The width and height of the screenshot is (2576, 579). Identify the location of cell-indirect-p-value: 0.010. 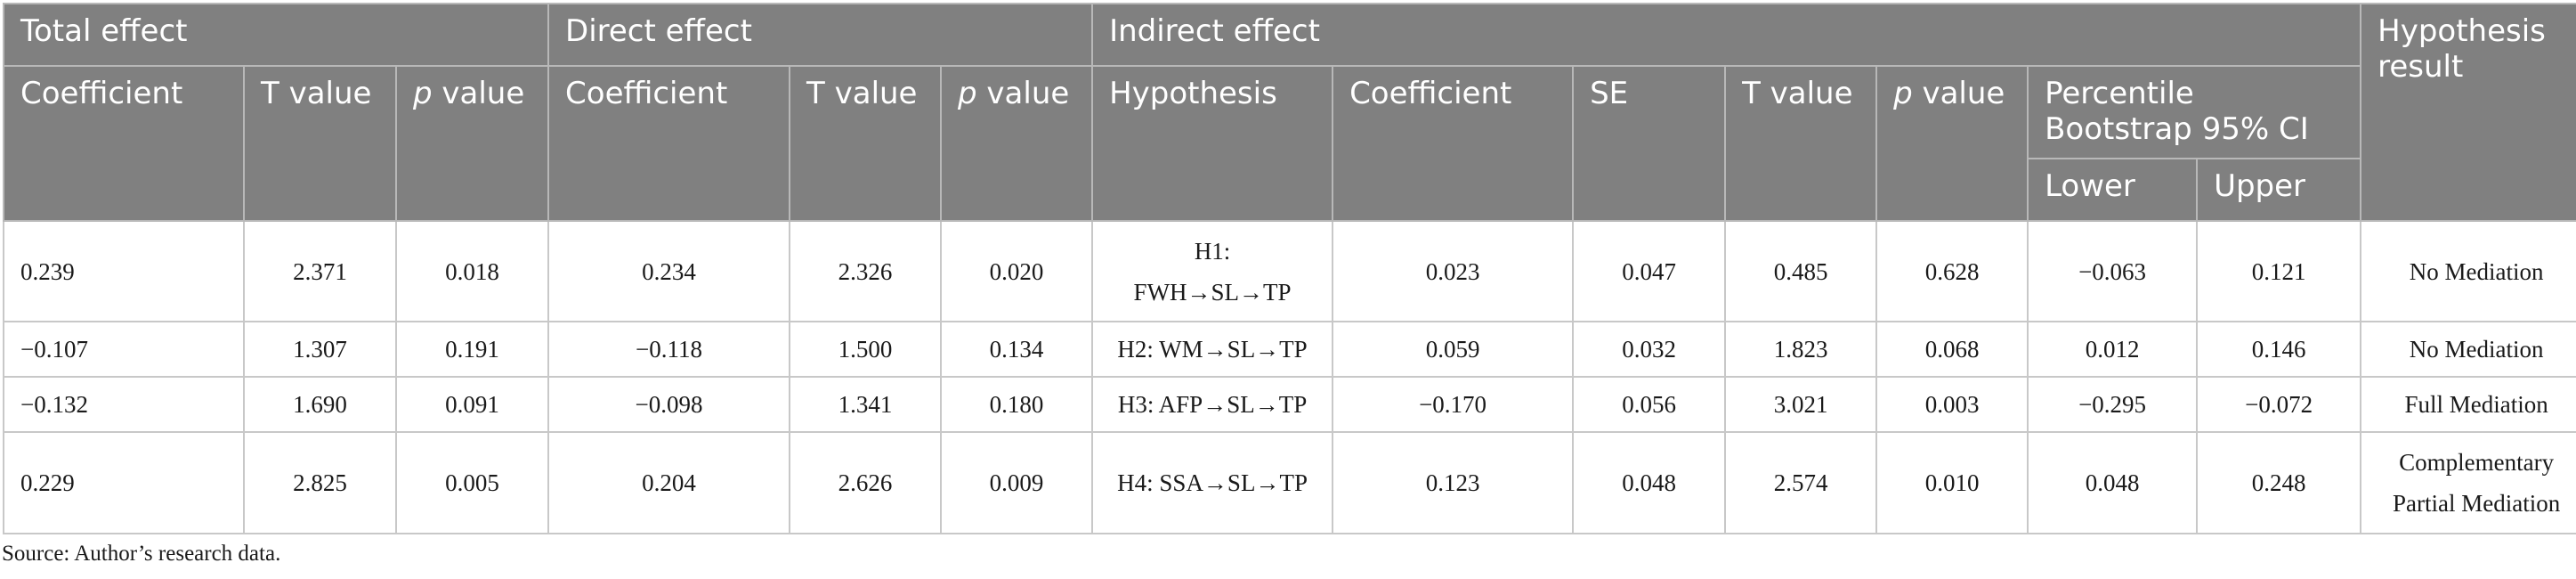
(1952, 482).